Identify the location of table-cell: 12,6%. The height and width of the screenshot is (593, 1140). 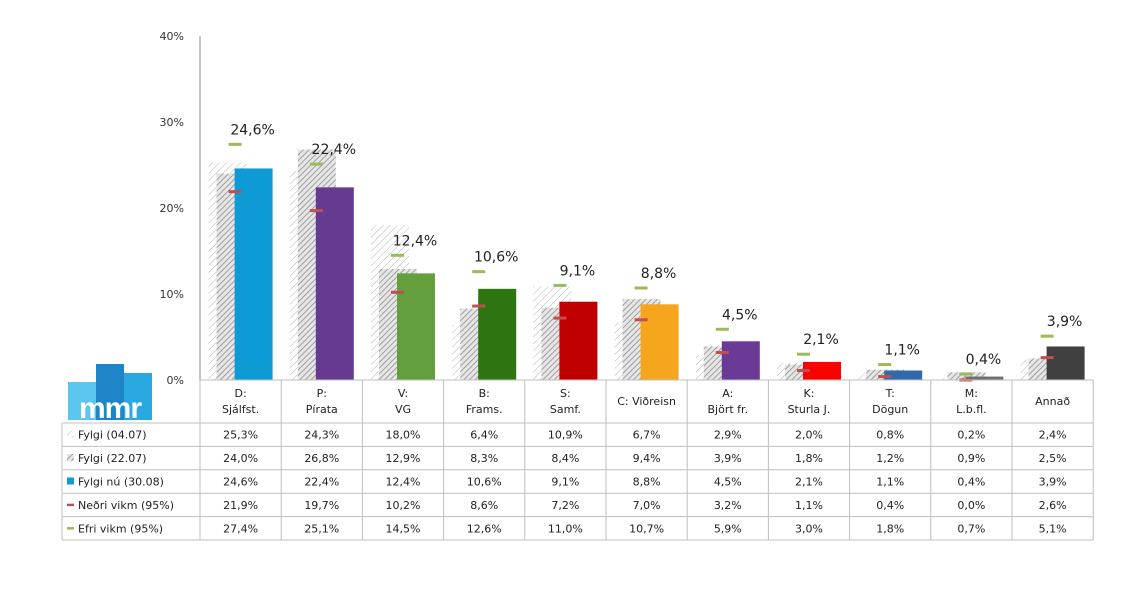
(484, 528).